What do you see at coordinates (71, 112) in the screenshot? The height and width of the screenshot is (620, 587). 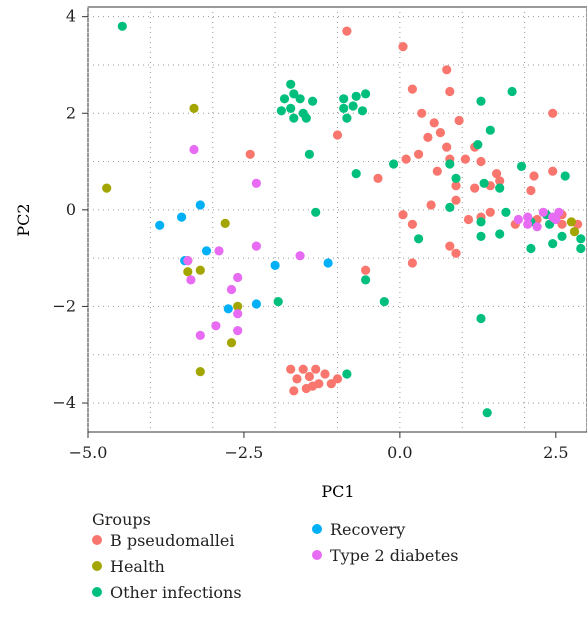 I see `y-tick-label: 2` at bounding box center [71, 112].